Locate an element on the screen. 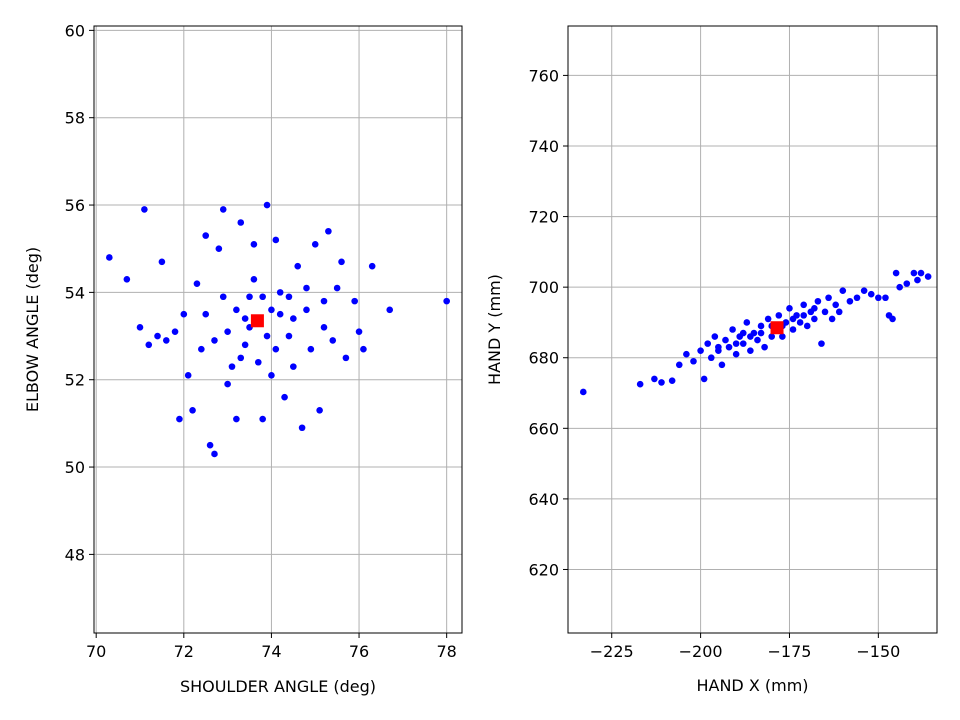 The width and height of the screenshot is (960, 720). x-tick-label: 76 is located at coordinates (359, 651).